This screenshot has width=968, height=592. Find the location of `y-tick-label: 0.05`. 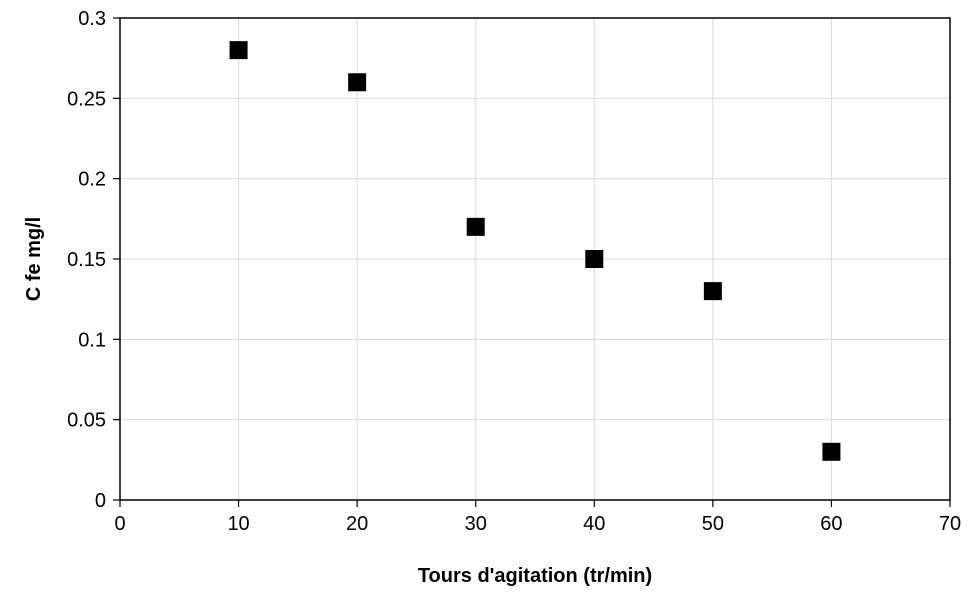

y-tick-label: 0.05 is located at coordinates (86, 421).